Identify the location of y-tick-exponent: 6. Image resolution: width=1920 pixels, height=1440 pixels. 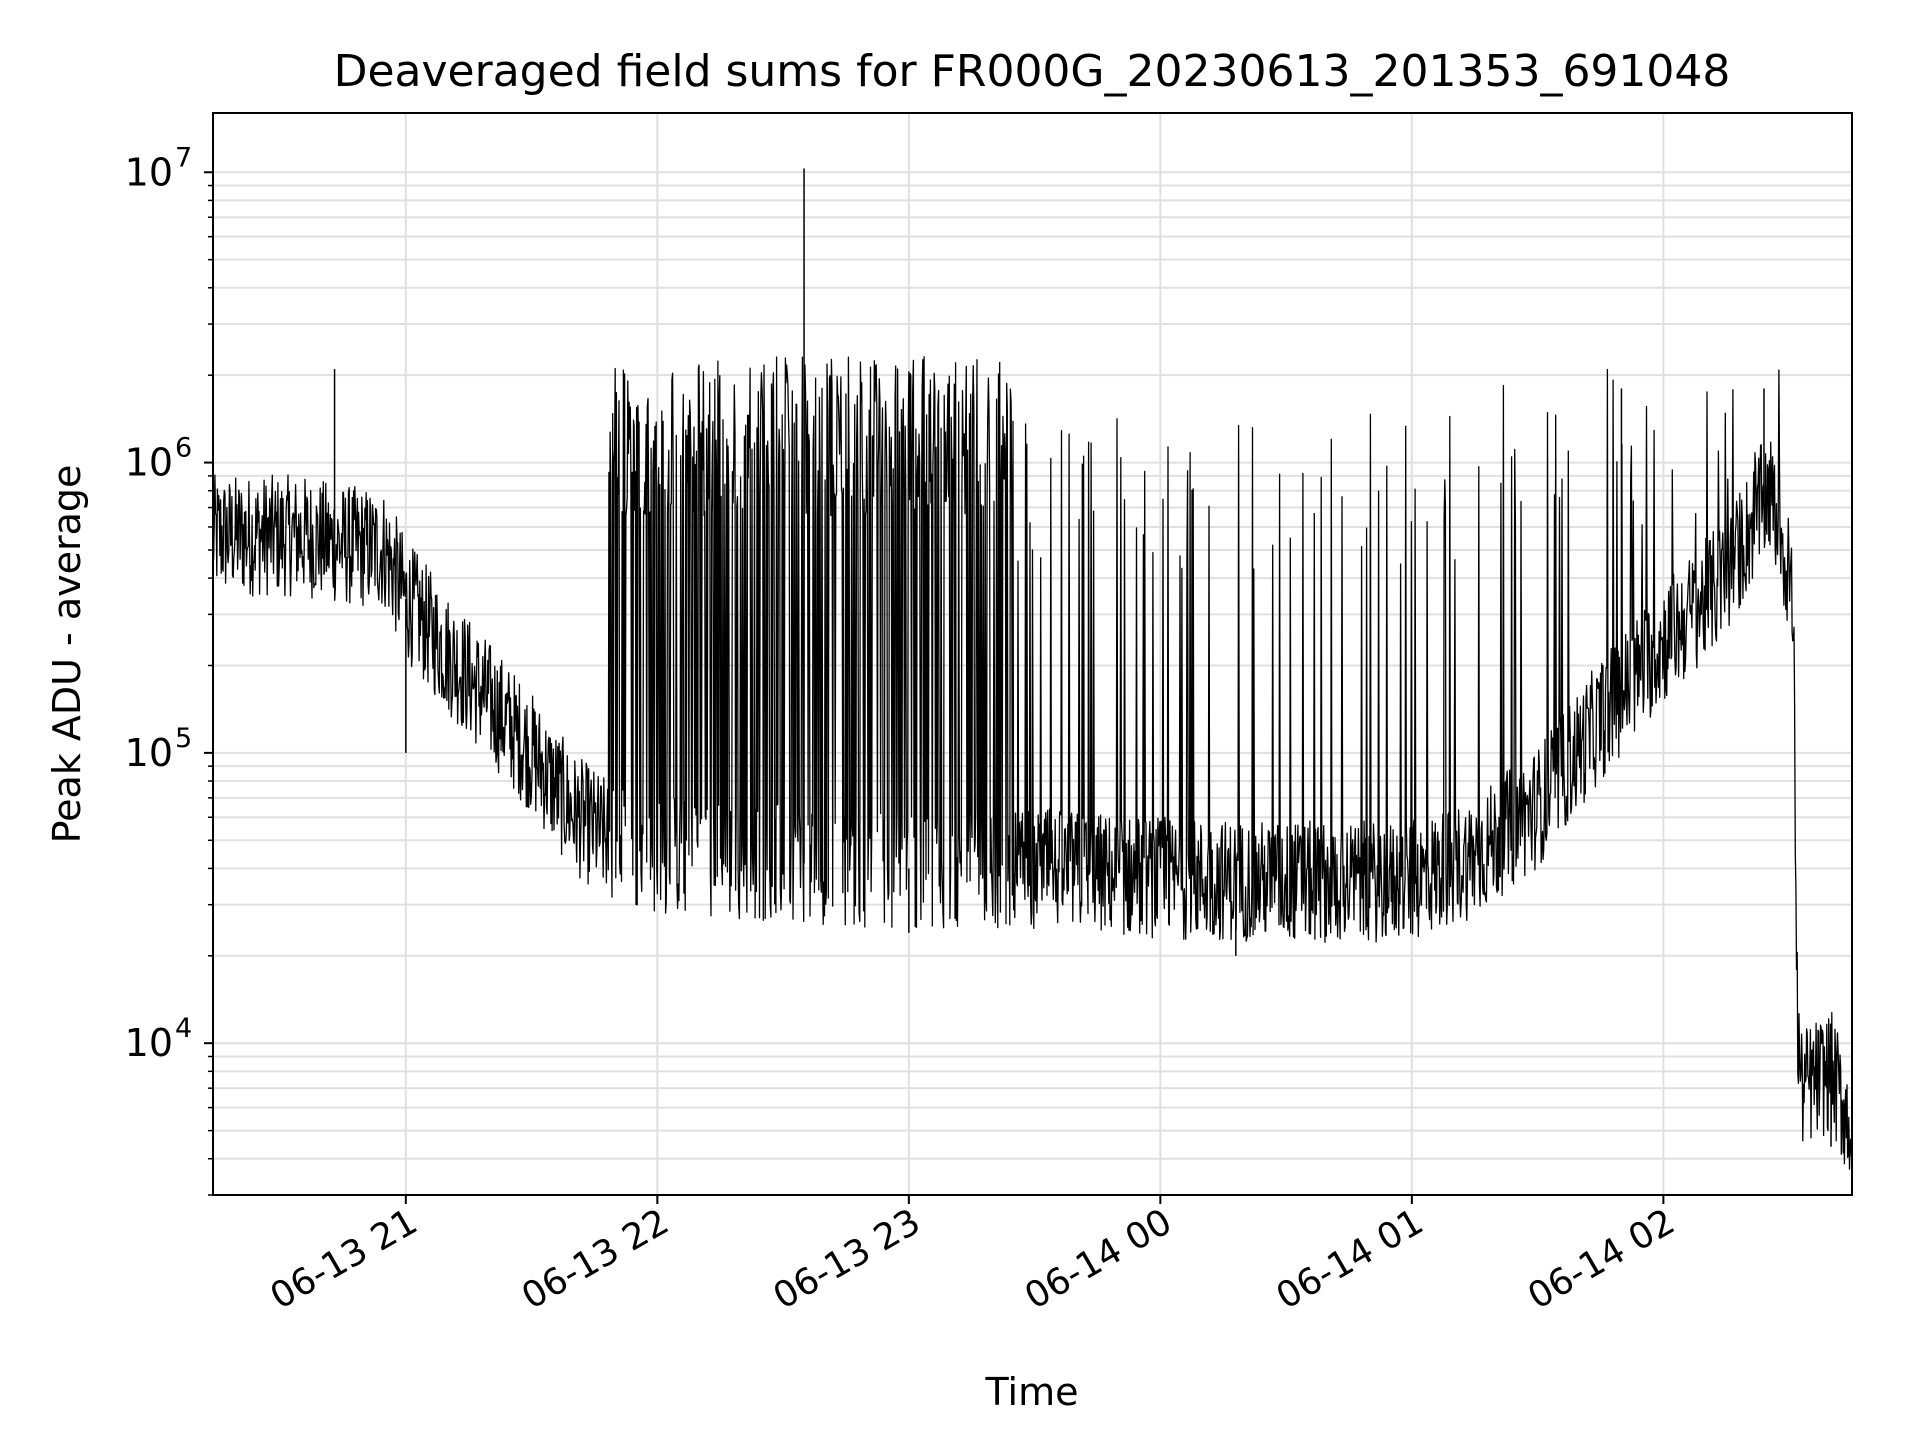
(183, 448).